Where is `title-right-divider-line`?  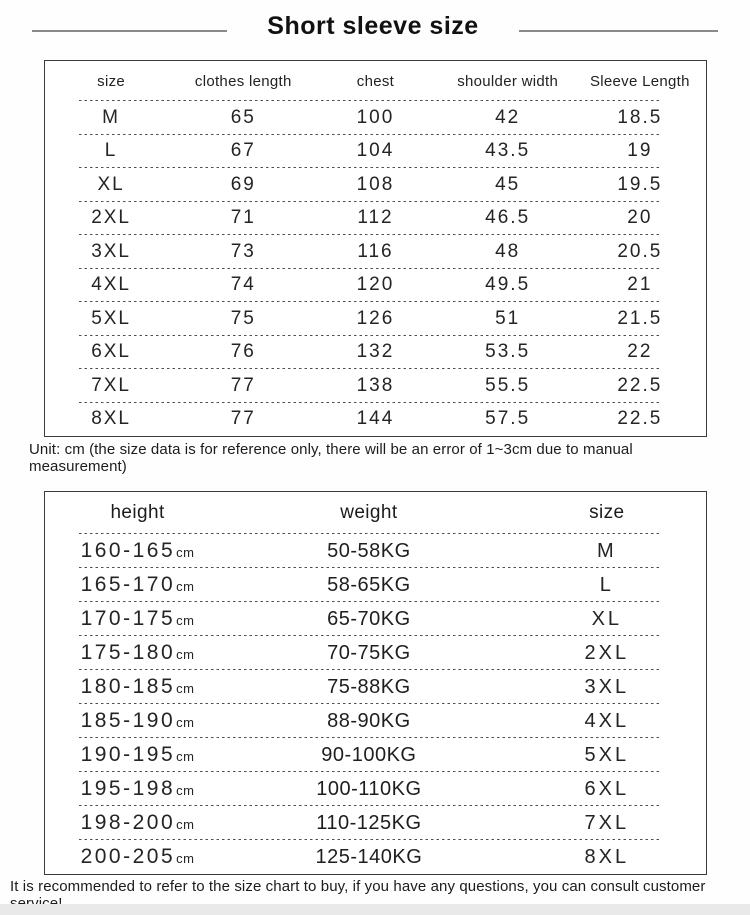
title-right-divider-line is located at coordinates (618, 31).